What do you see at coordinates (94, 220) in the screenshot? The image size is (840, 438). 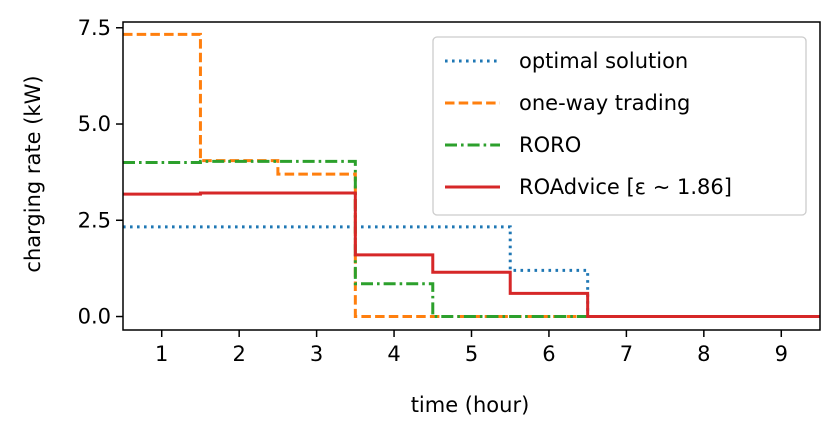 I see `y-tick-label: 2.5` at bounding box center [94, 220].